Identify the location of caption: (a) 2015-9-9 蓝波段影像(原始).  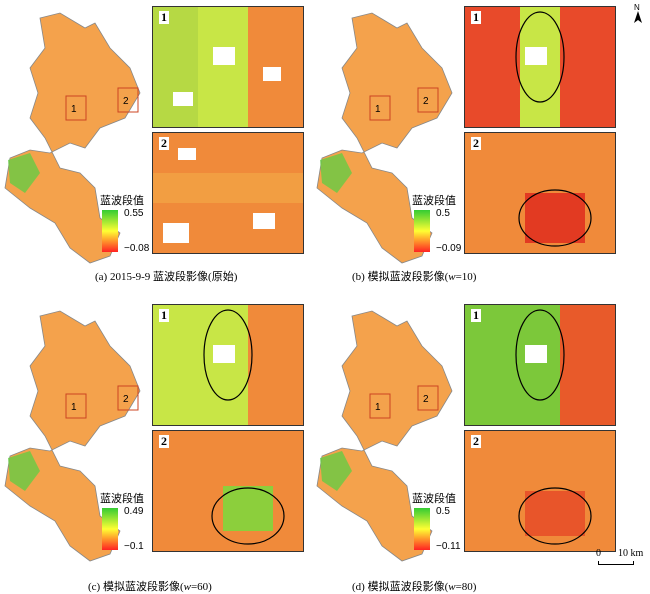
(166, 276).